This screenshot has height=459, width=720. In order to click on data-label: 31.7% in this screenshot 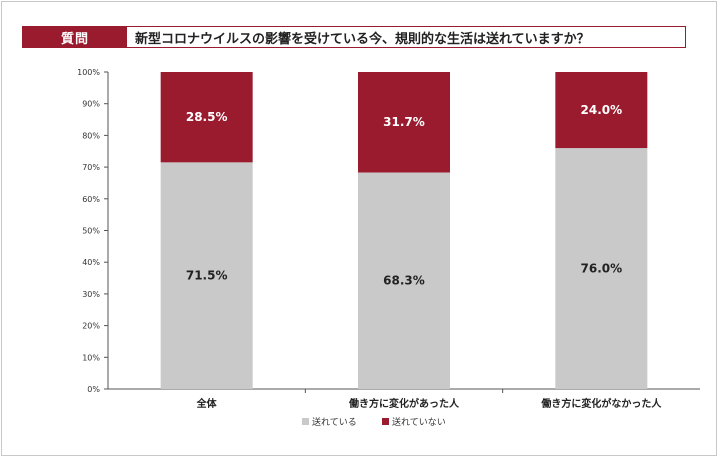, I will do `click(404, 122)`.